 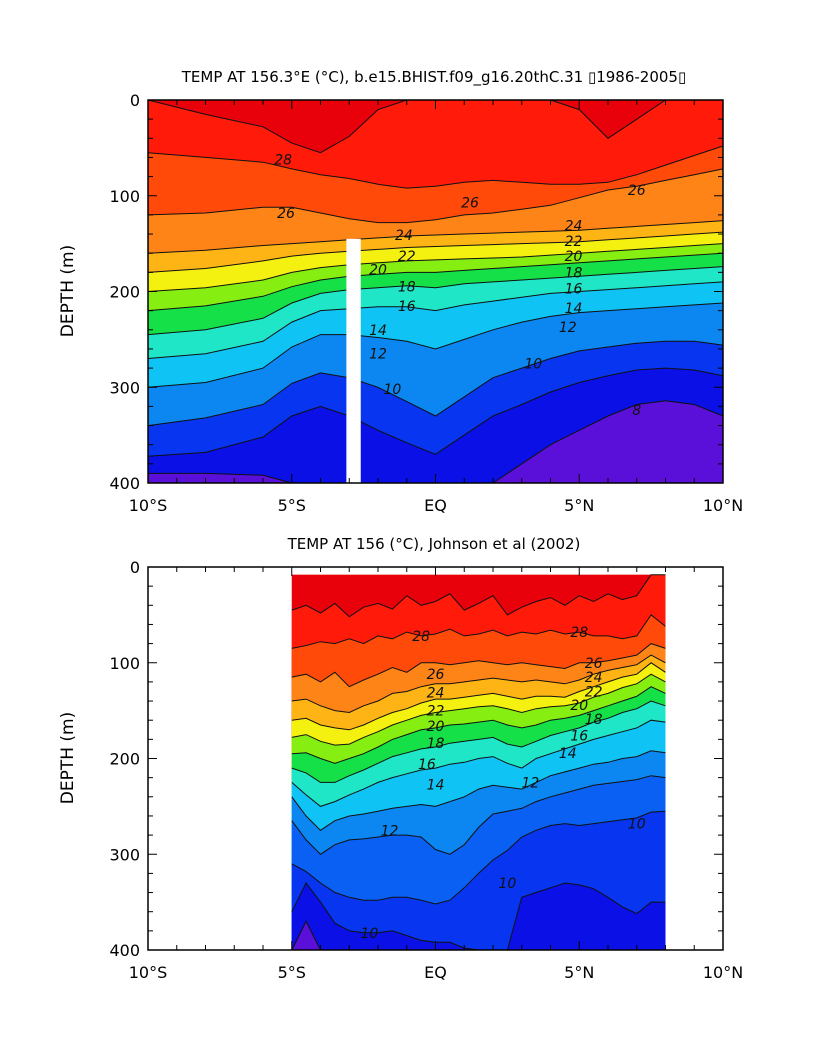 What do you see at coordinates (636, 411) in the screenshot?
I see `top-contour-label: 8` at bounding box center [636, 411].